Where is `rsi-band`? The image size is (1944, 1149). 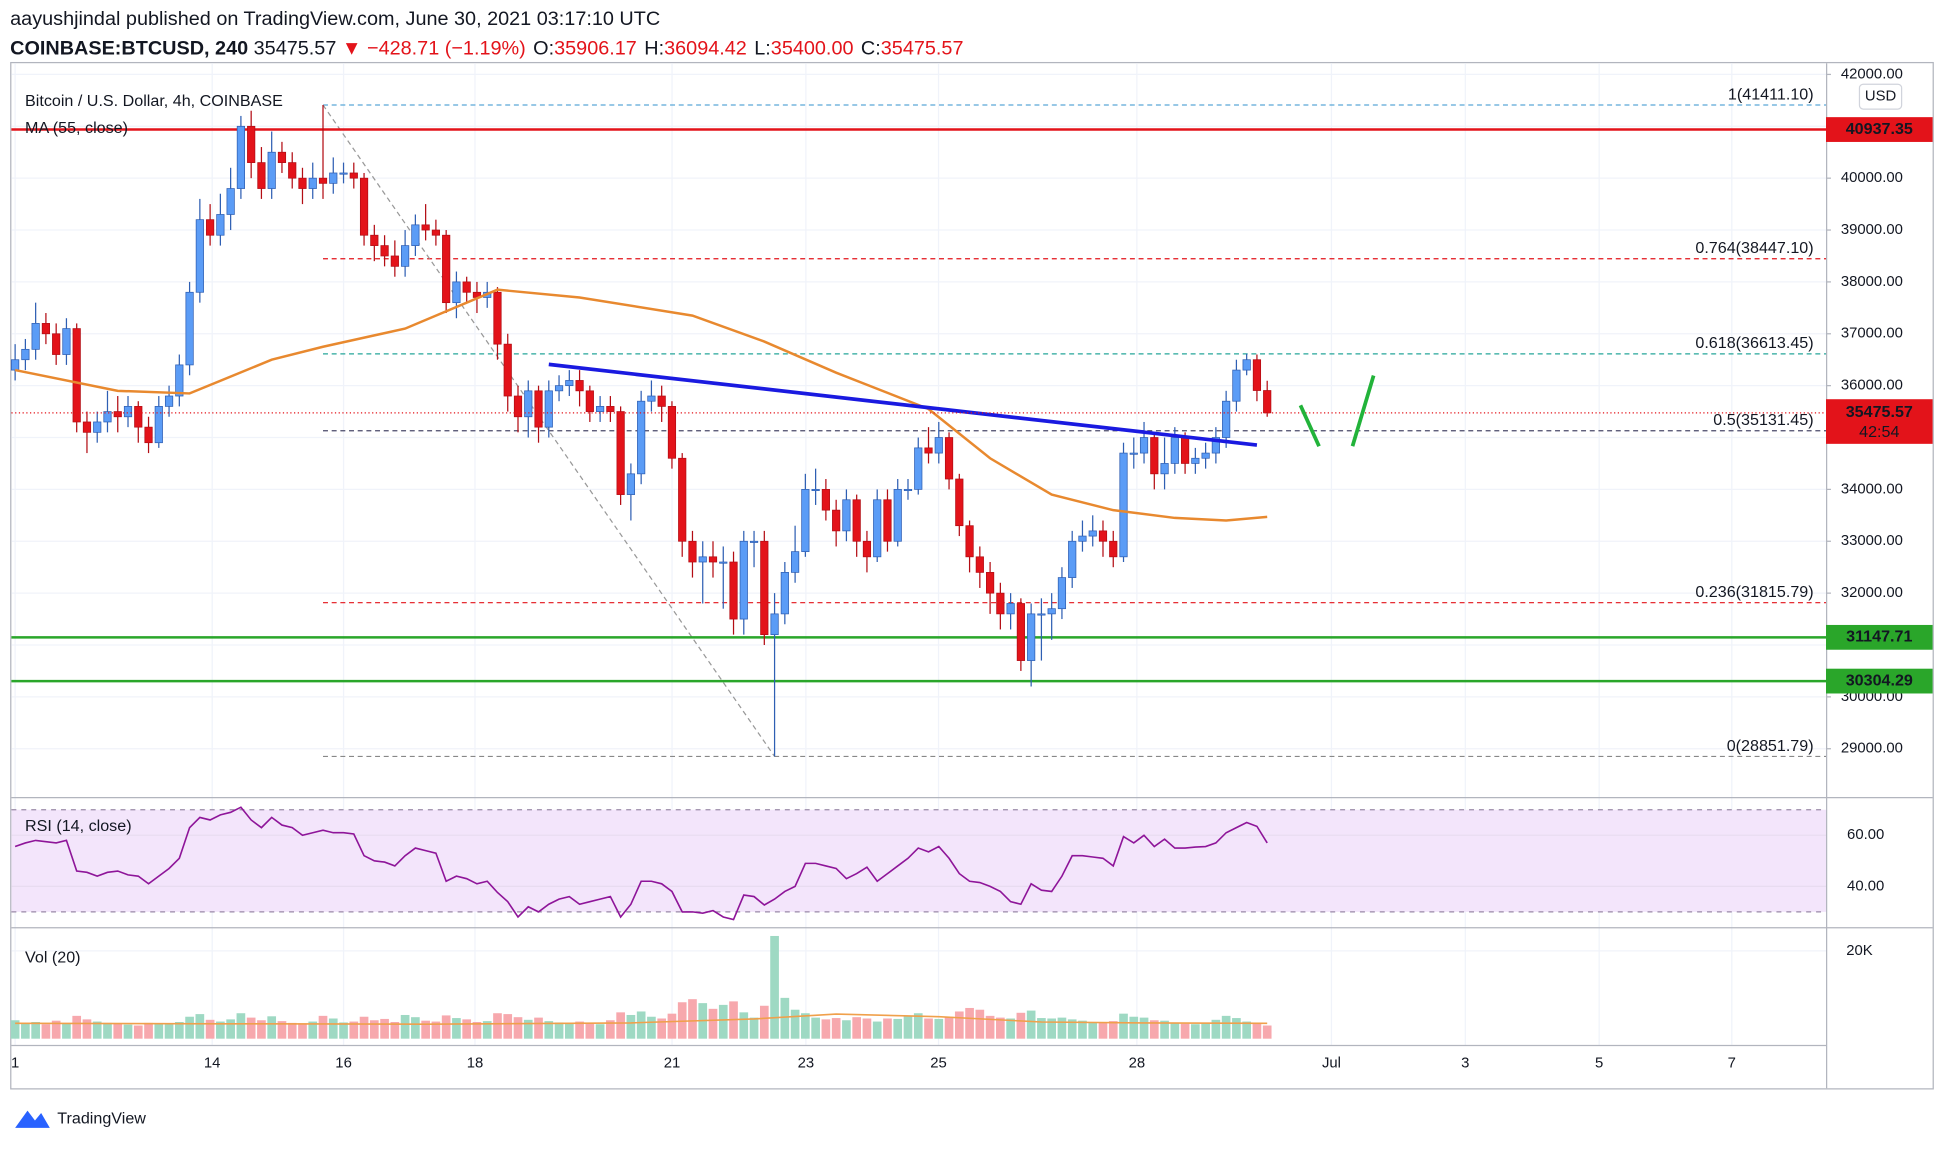
rsi-band is located at coordinates (919, 860).